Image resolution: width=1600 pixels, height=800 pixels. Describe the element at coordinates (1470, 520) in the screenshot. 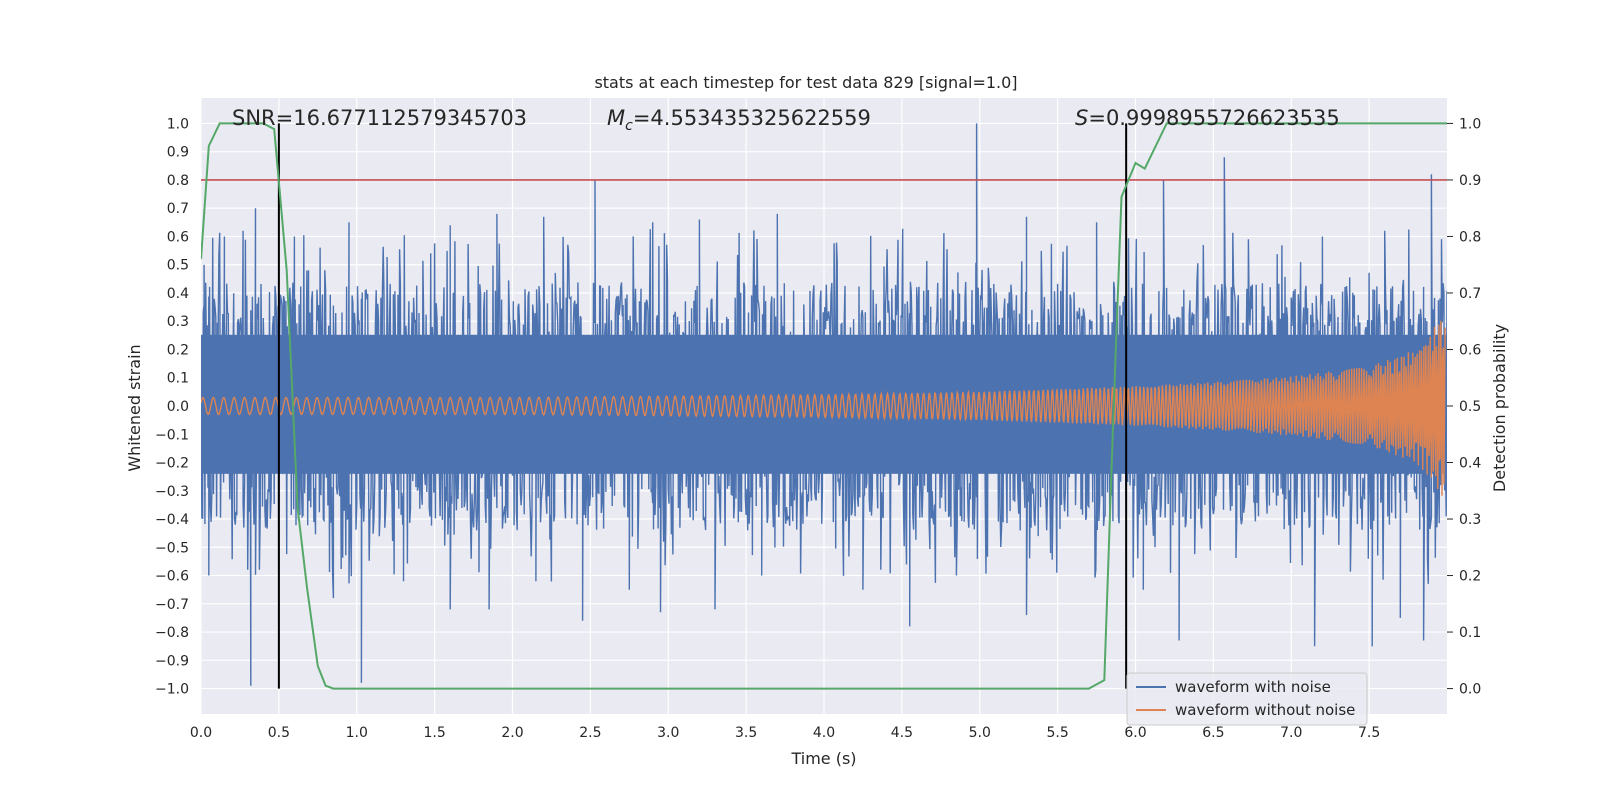

I see `y2-tick-label: 0.3` at that location.